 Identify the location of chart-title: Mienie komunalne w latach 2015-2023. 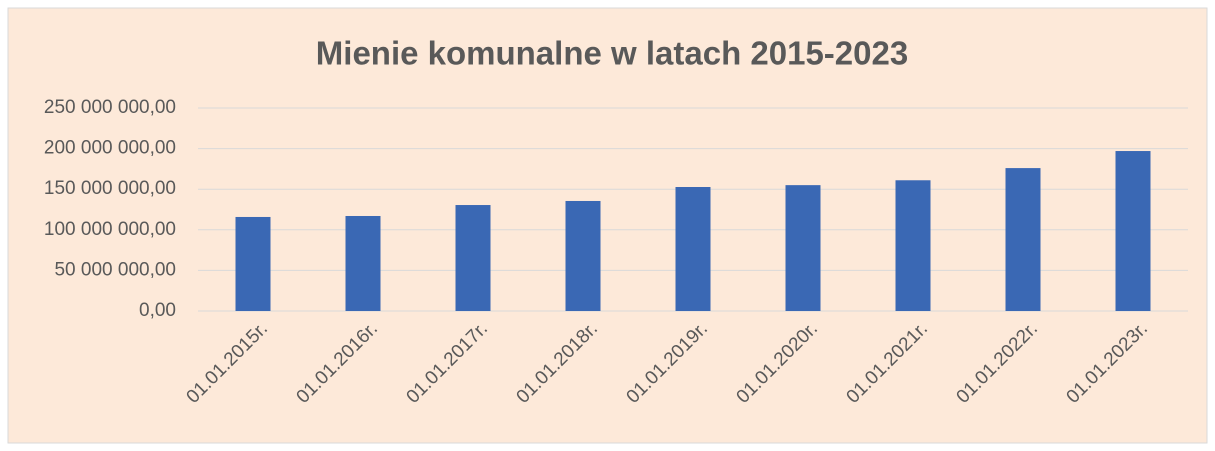
(612, 53).